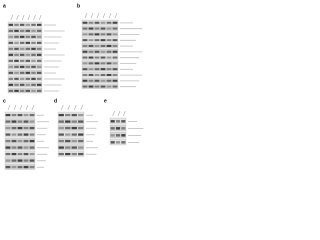  I want to click on panel-label: d, so click(55, 101).